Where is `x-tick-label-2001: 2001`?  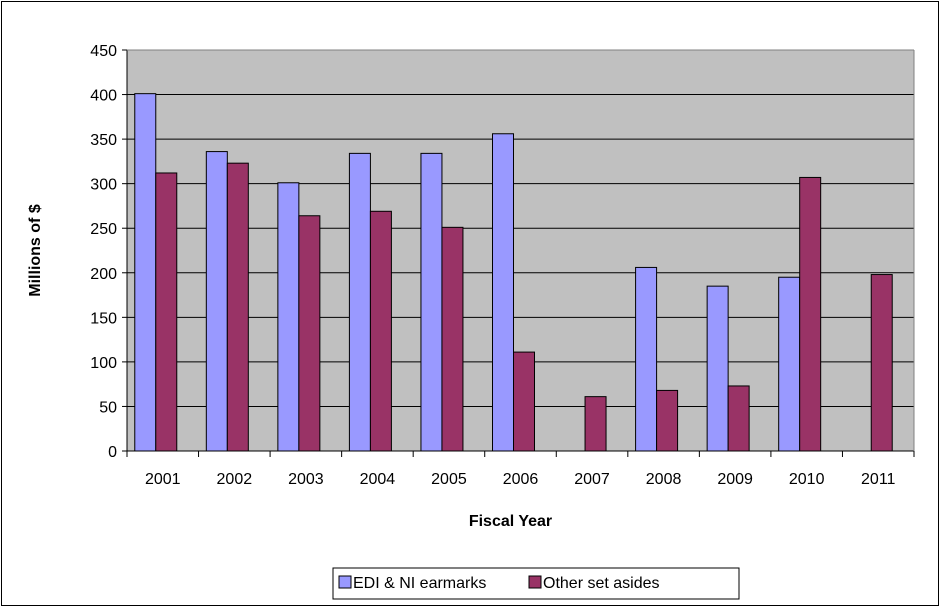 x-tick-label-2001: 2001 is located at coordinates (163, 479).